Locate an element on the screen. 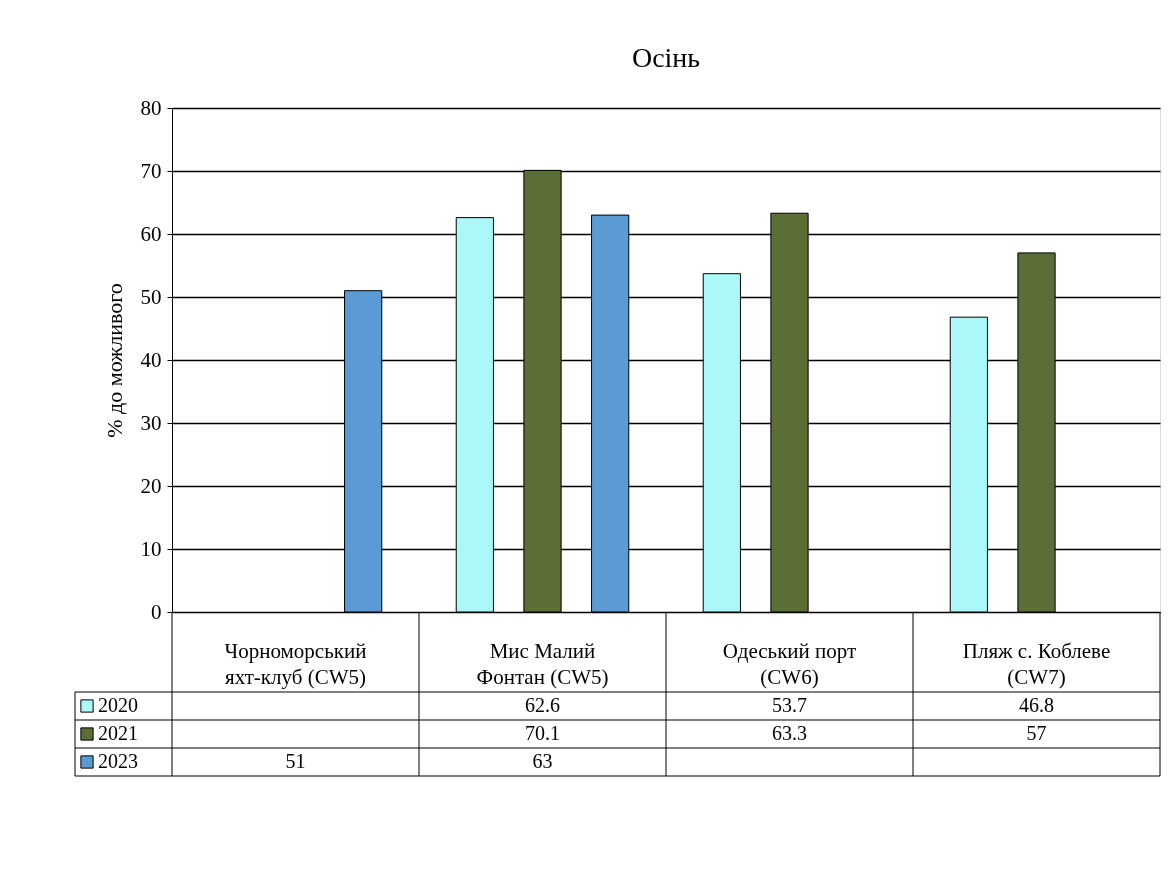 This screenshot has height=879, width=1171. legend-label: 2020 is located at coordinates (118, 705).